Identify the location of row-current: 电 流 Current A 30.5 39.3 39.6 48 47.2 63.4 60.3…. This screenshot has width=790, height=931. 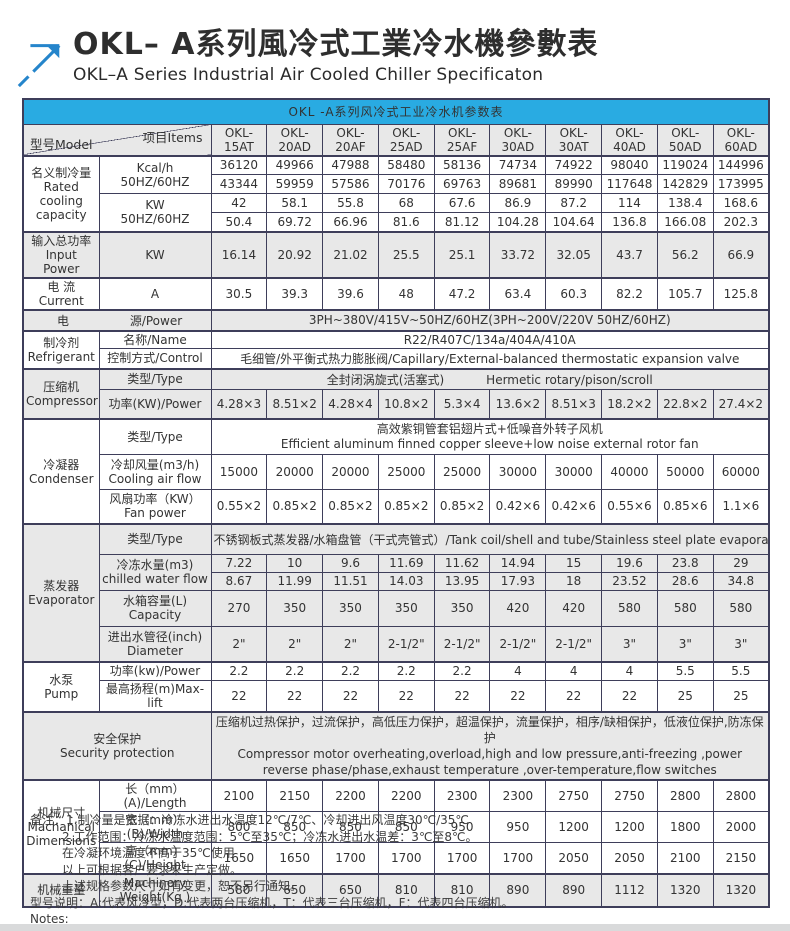
(396, 293).